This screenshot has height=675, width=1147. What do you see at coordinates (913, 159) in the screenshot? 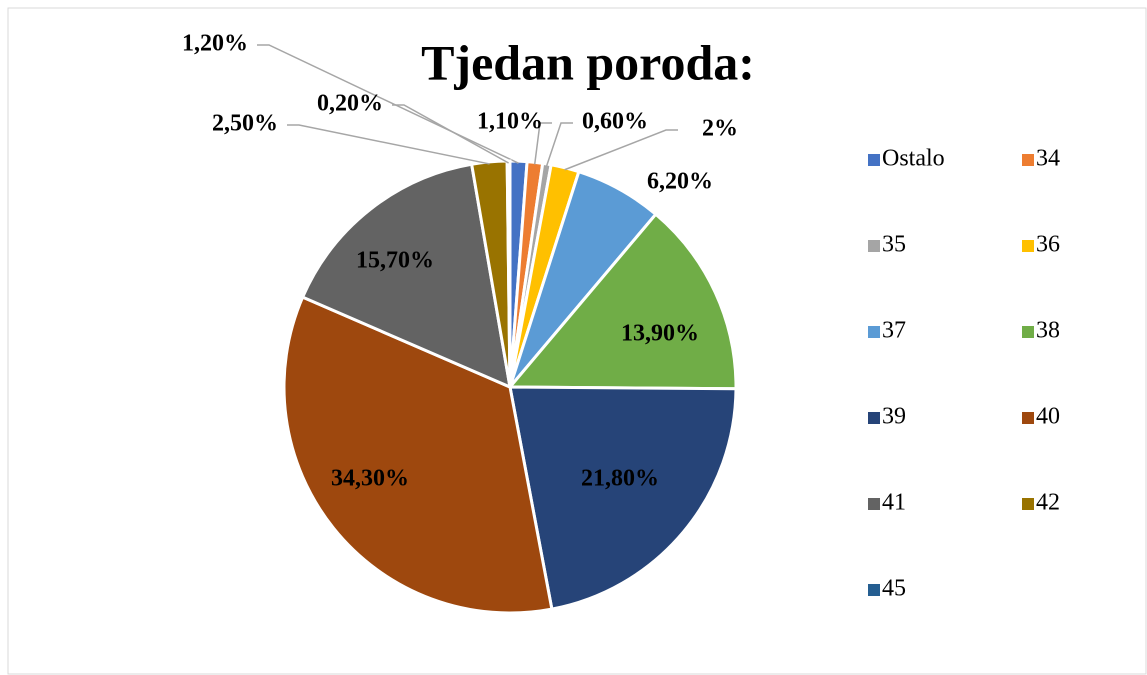
I see `legend-label: Ostalo` at bounding box center [913, 159].